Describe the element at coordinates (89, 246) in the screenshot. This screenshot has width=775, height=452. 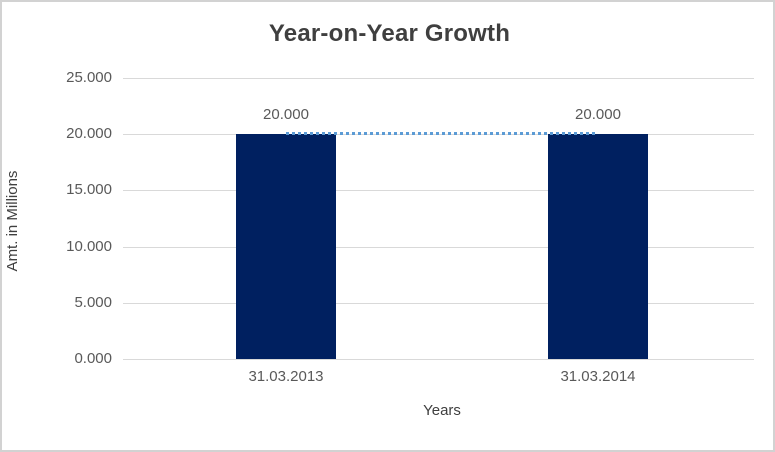
I see `y-axis-tick-label: 10.000` at that location.